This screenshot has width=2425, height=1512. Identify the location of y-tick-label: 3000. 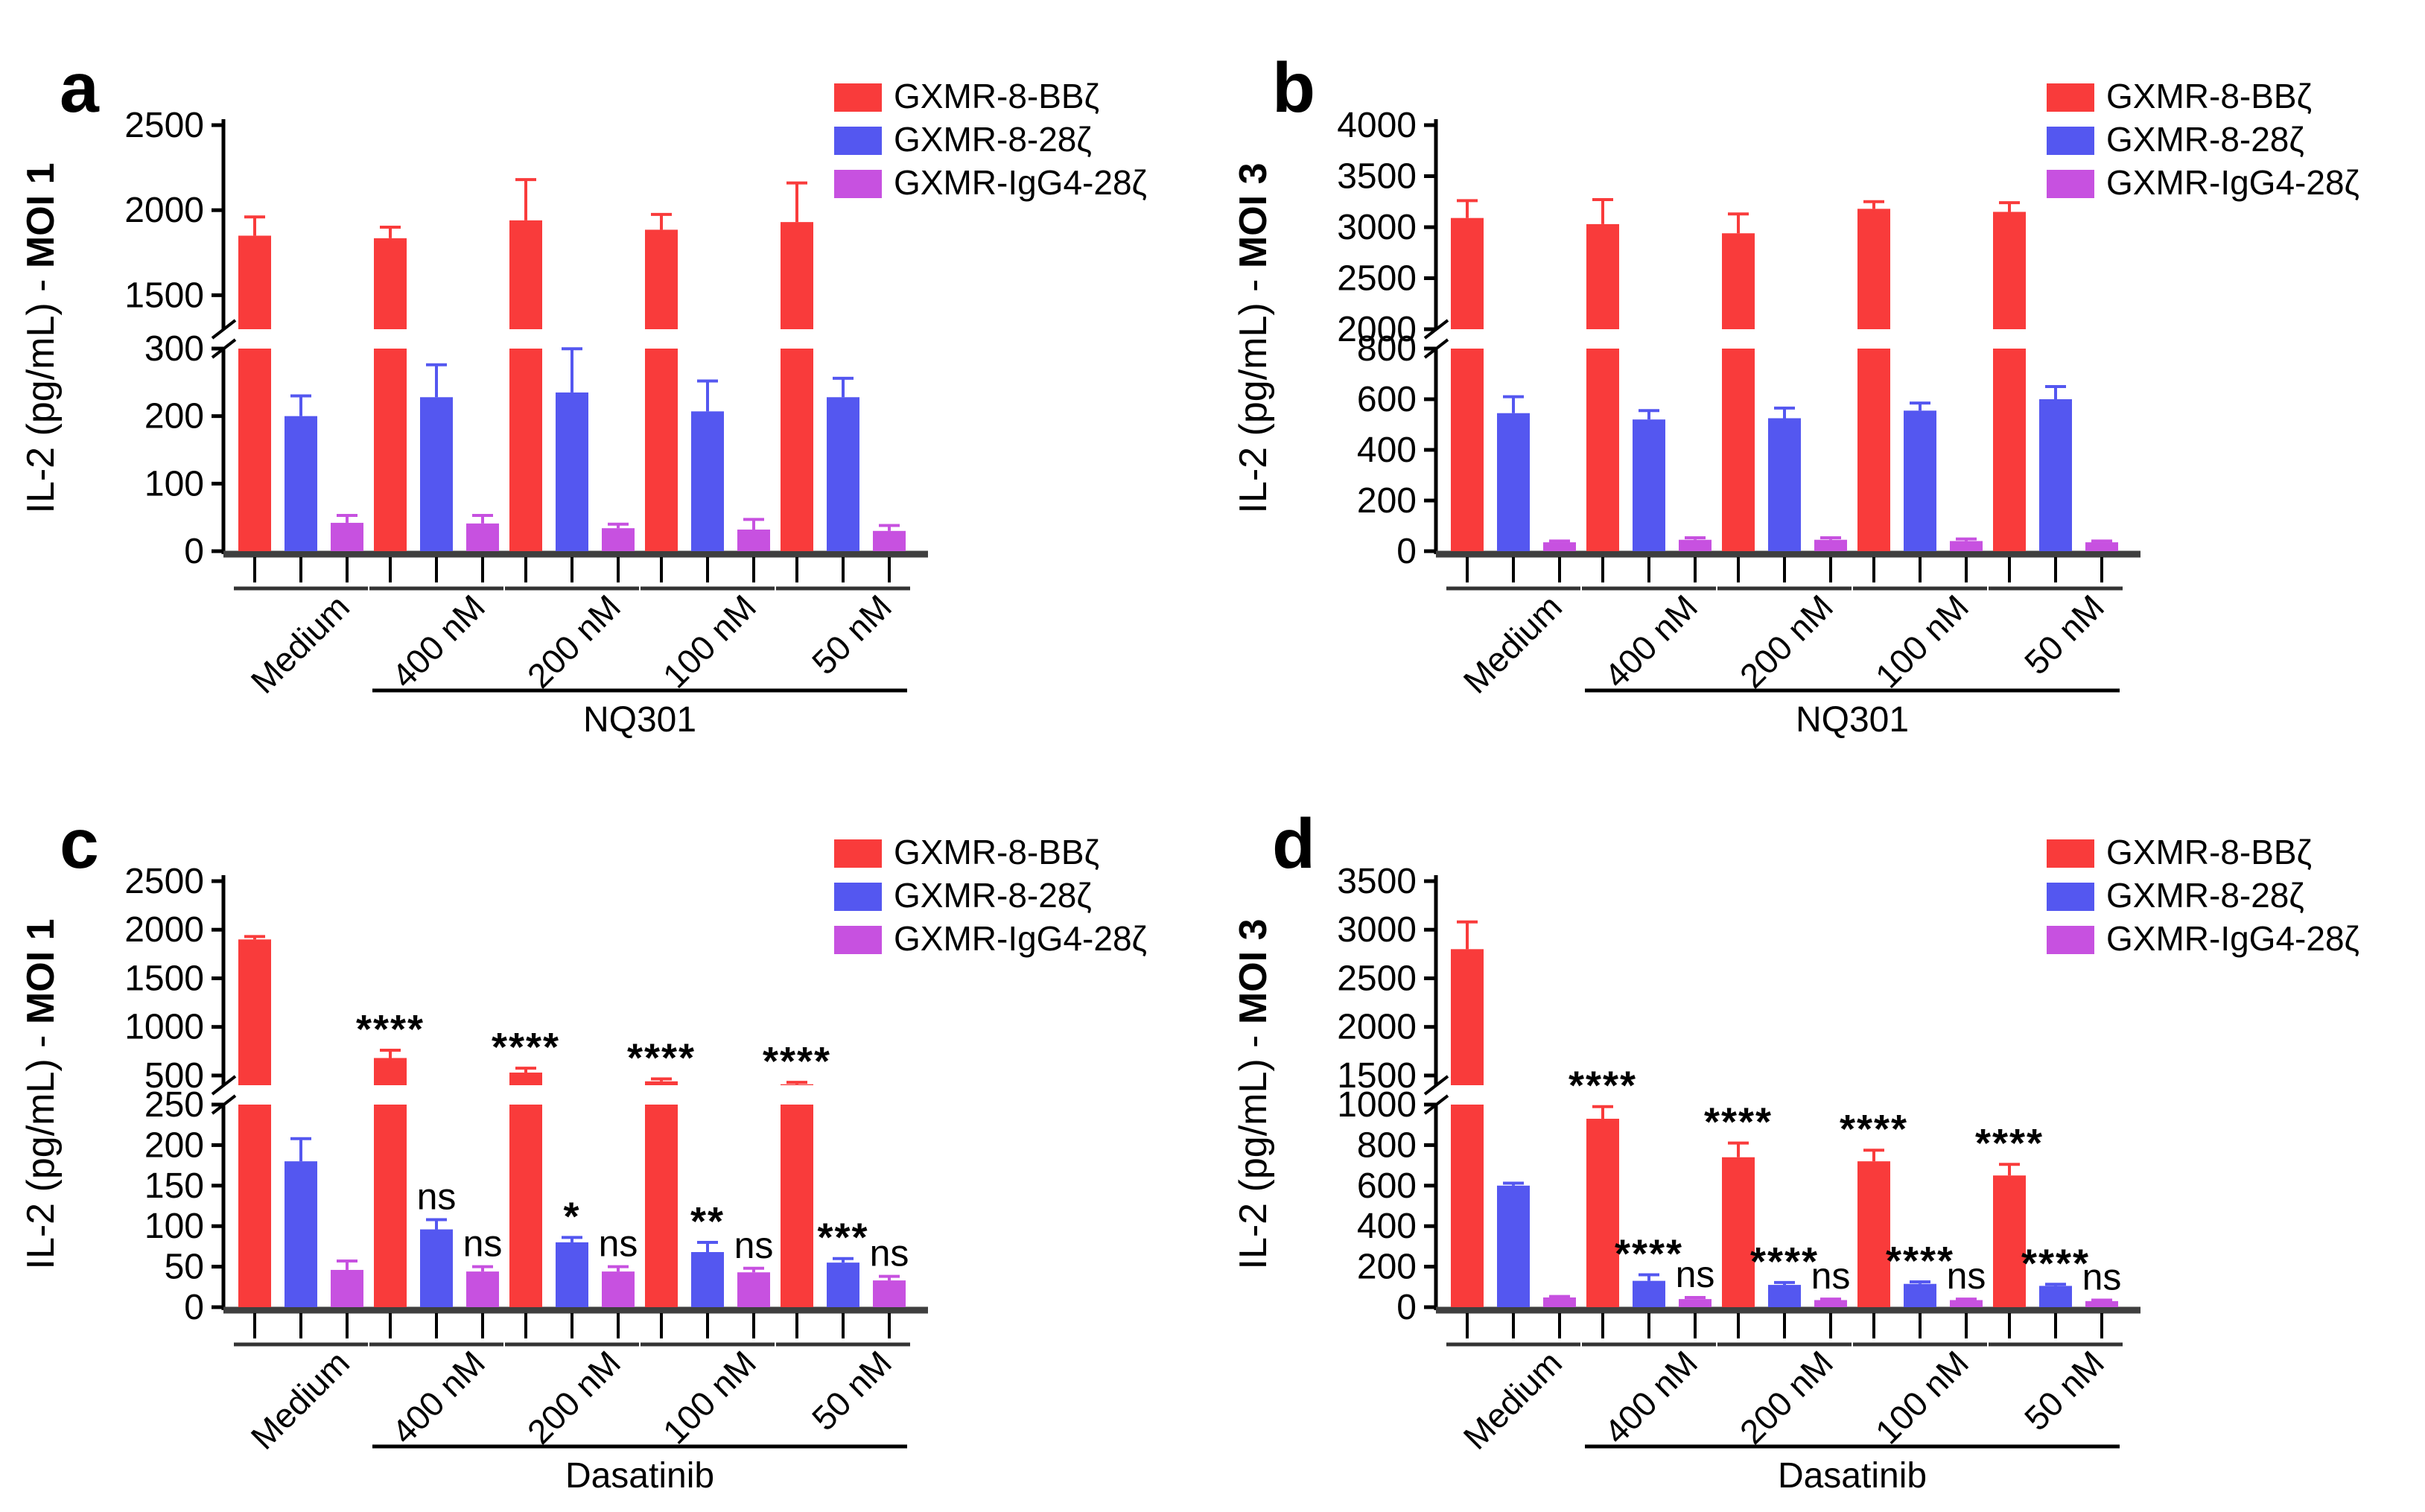
(1377, 227).